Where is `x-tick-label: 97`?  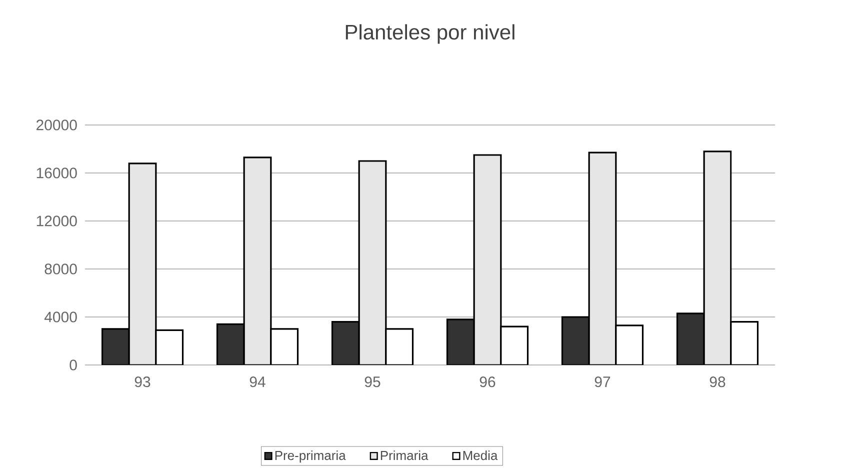
x-tick-label: 97 is located at coordinates (602, 382).